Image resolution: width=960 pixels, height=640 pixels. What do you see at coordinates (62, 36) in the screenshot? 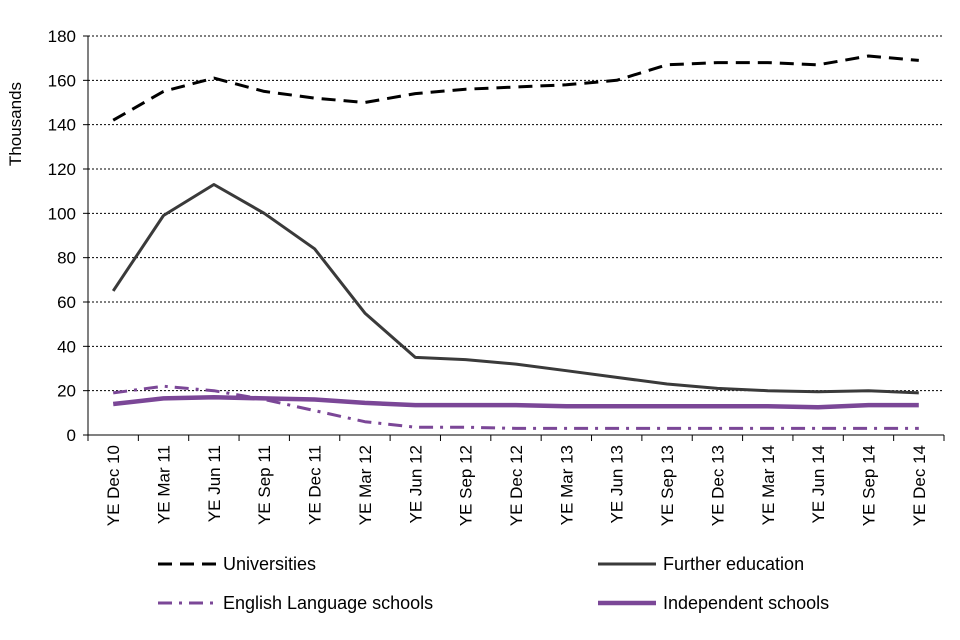
I see `y-tick-label: 180` at bounding box center [62, 36].